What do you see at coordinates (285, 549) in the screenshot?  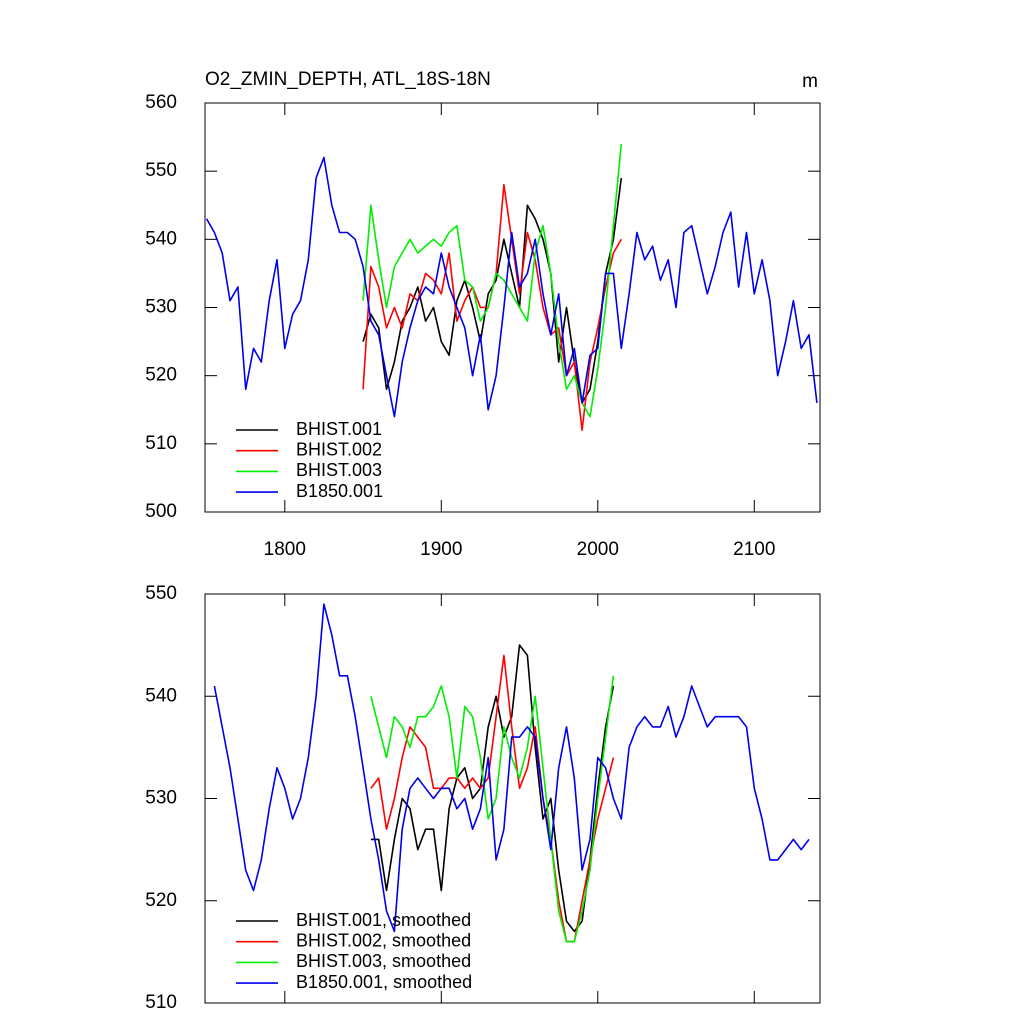 I see `x-tick-label: 1800` at bounding box center [285, 549].